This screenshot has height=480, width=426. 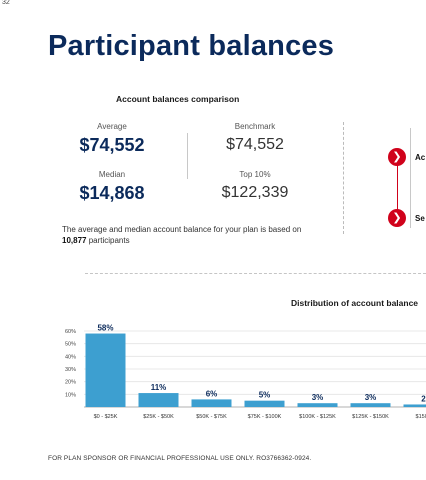 I want to click on data-label: 5%, so click(x=265, y=395).